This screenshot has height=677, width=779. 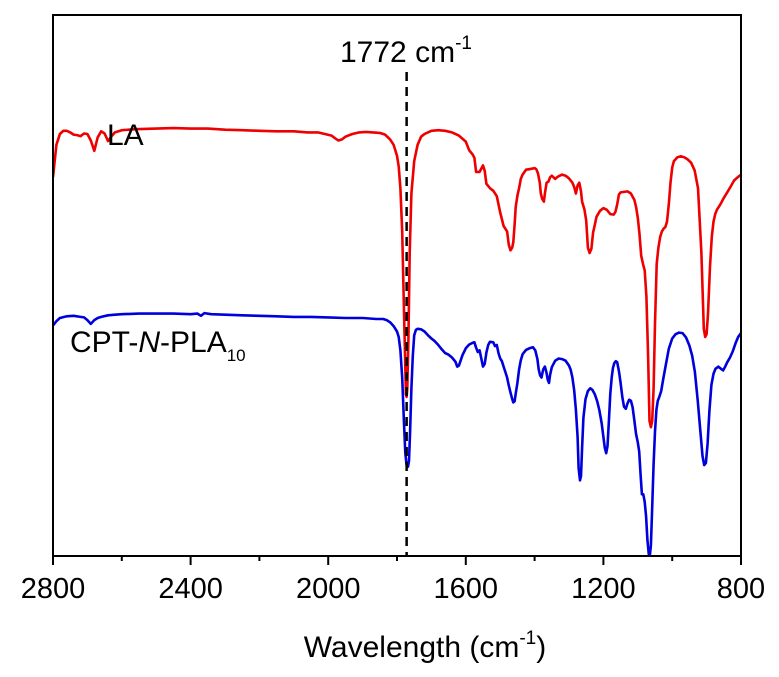 I want to click on x-tick-label: 2000, so click(x=328, y=589).